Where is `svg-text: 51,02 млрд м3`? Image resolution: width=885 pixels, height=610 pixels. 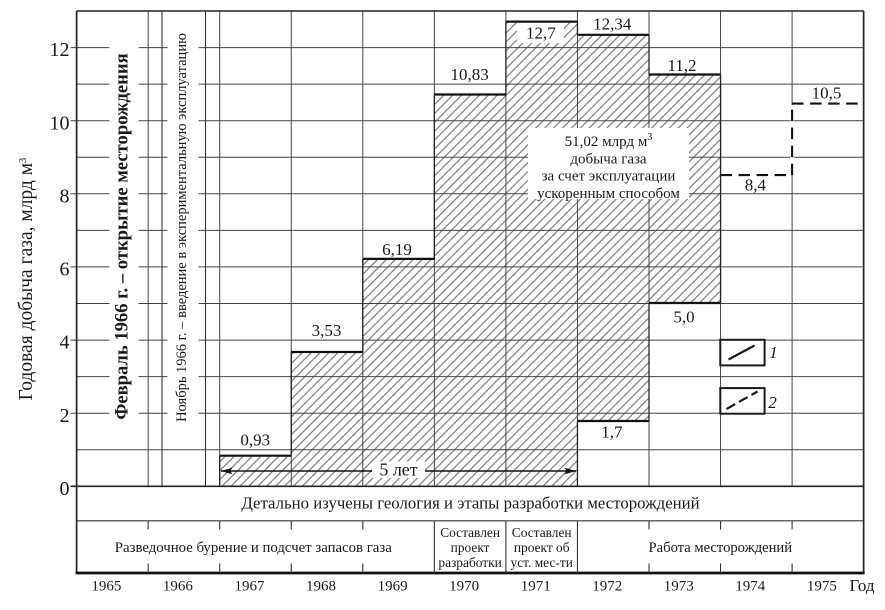
svg-text: 51,02 млрд м3 is located at coordinates (609, 141).